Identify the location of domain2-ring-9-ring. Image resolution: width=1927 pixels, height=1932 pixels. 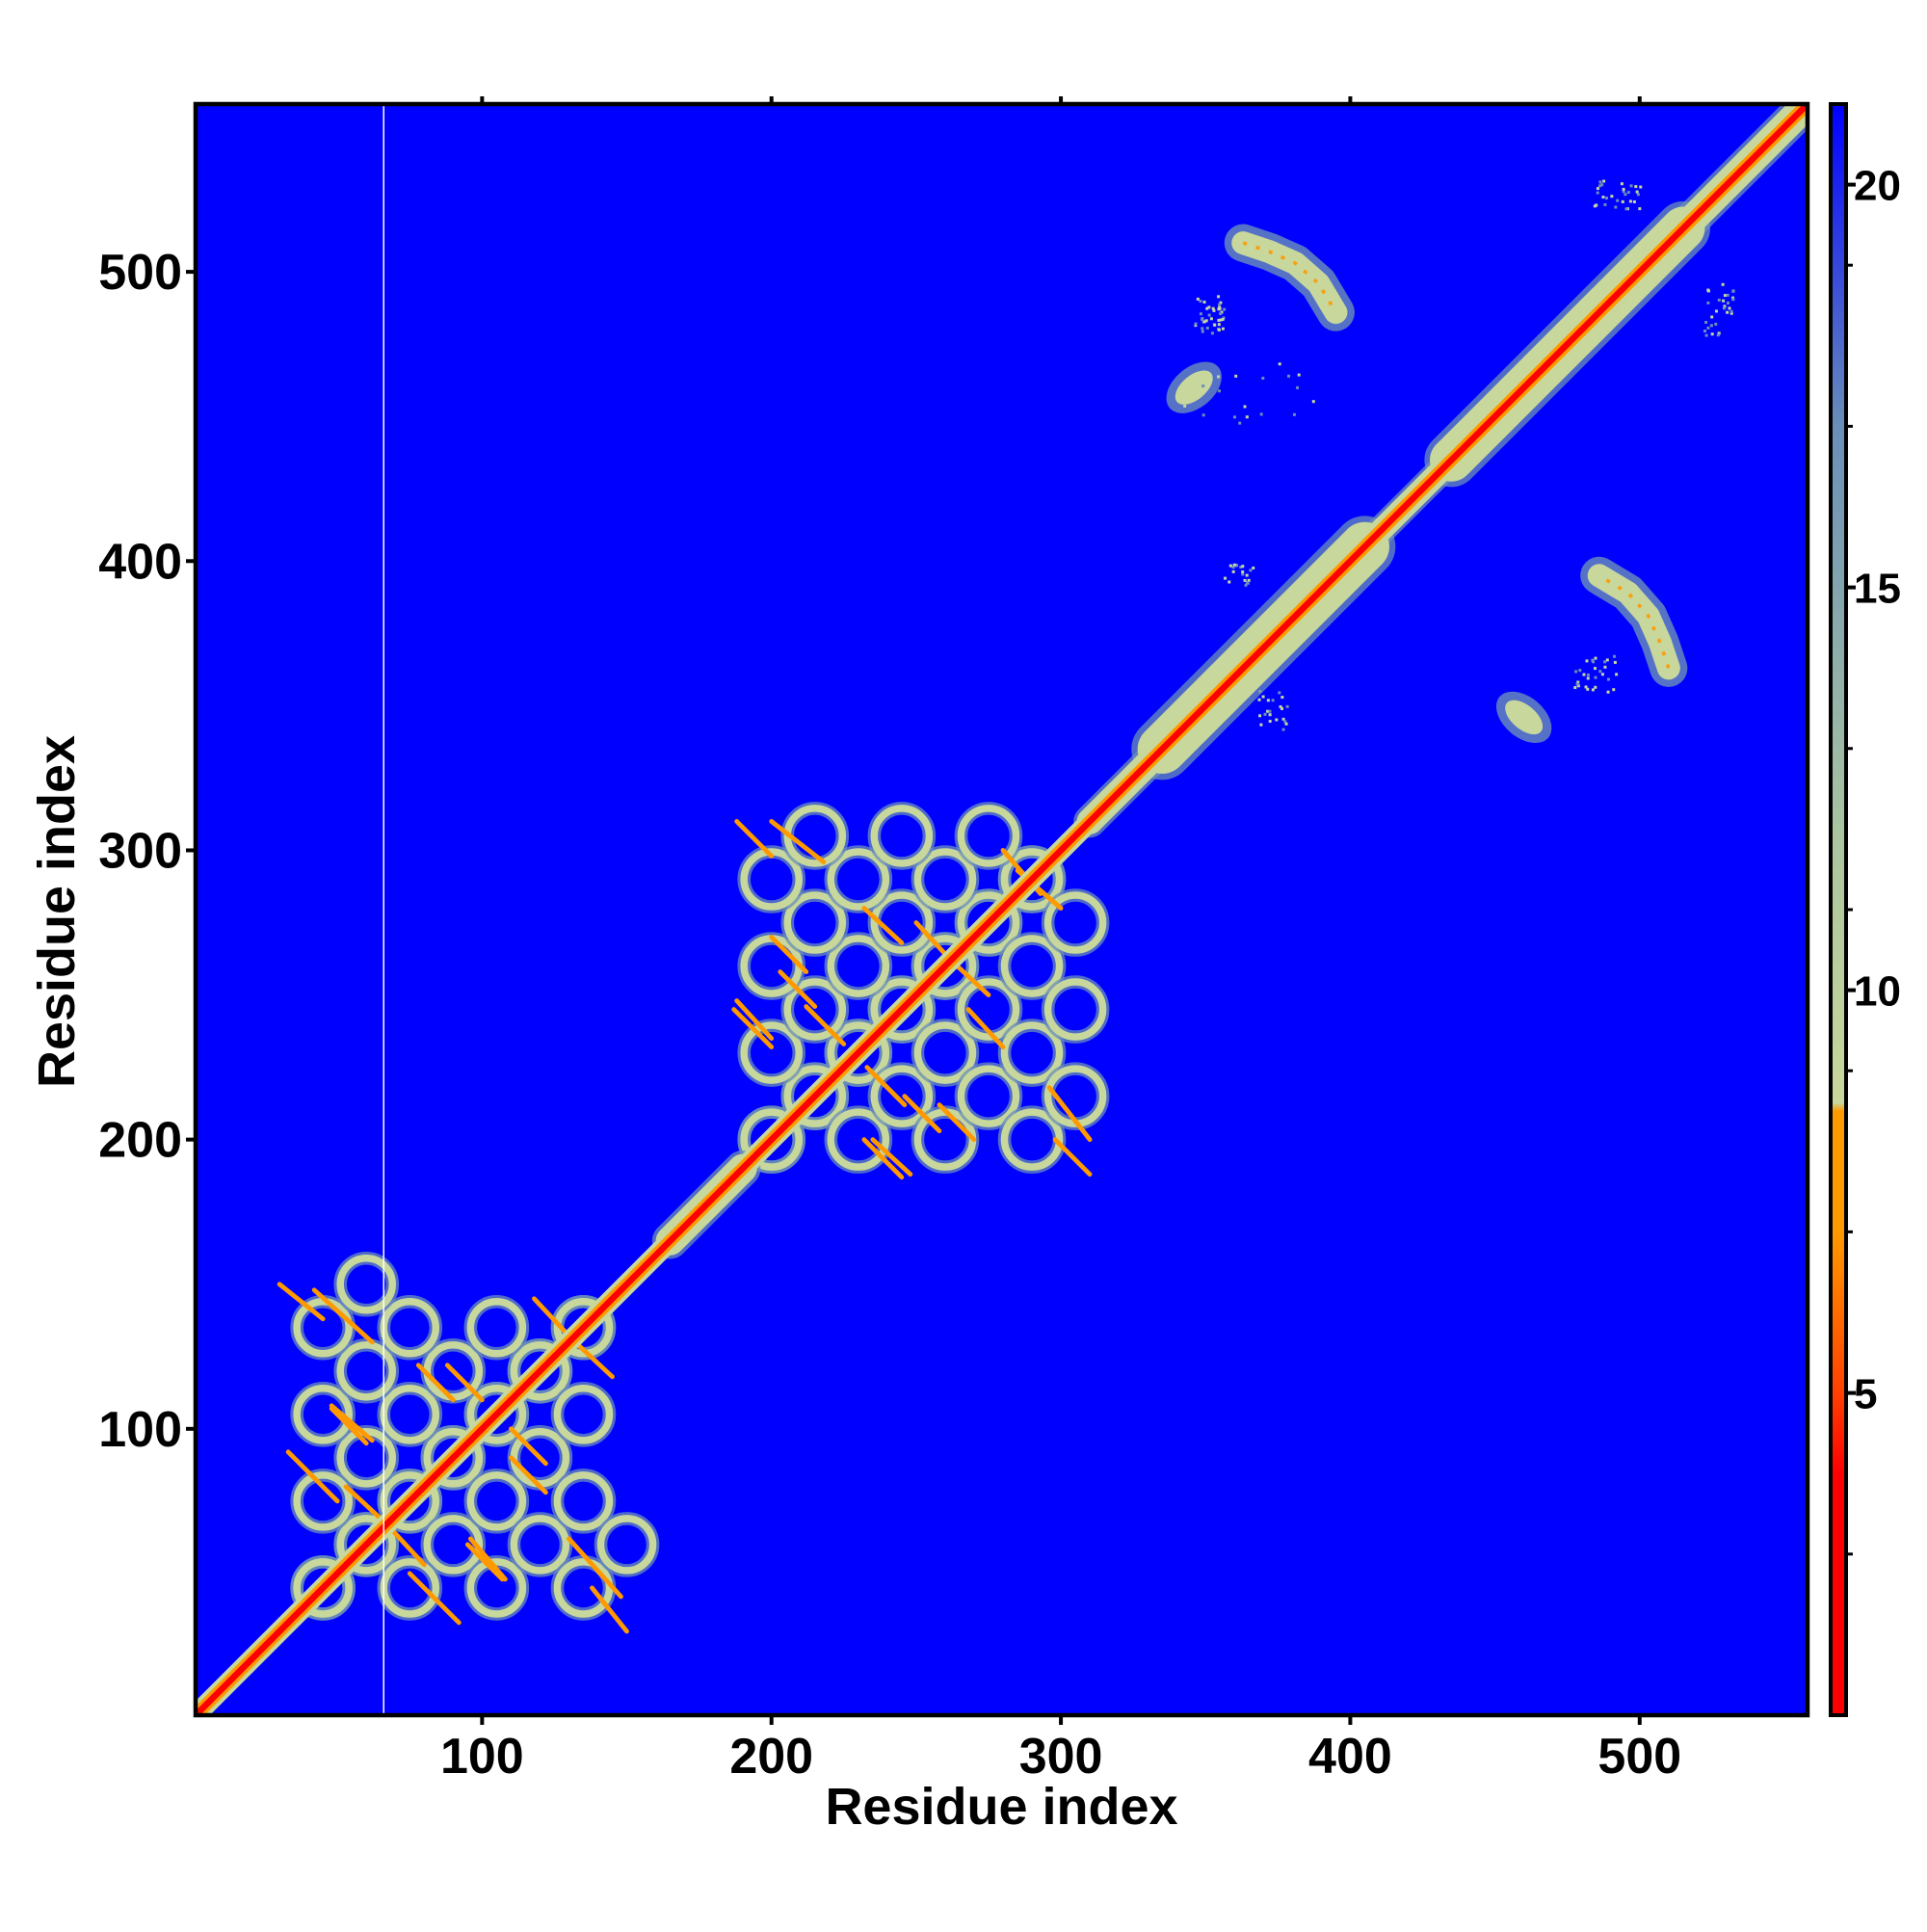
(858, 966).